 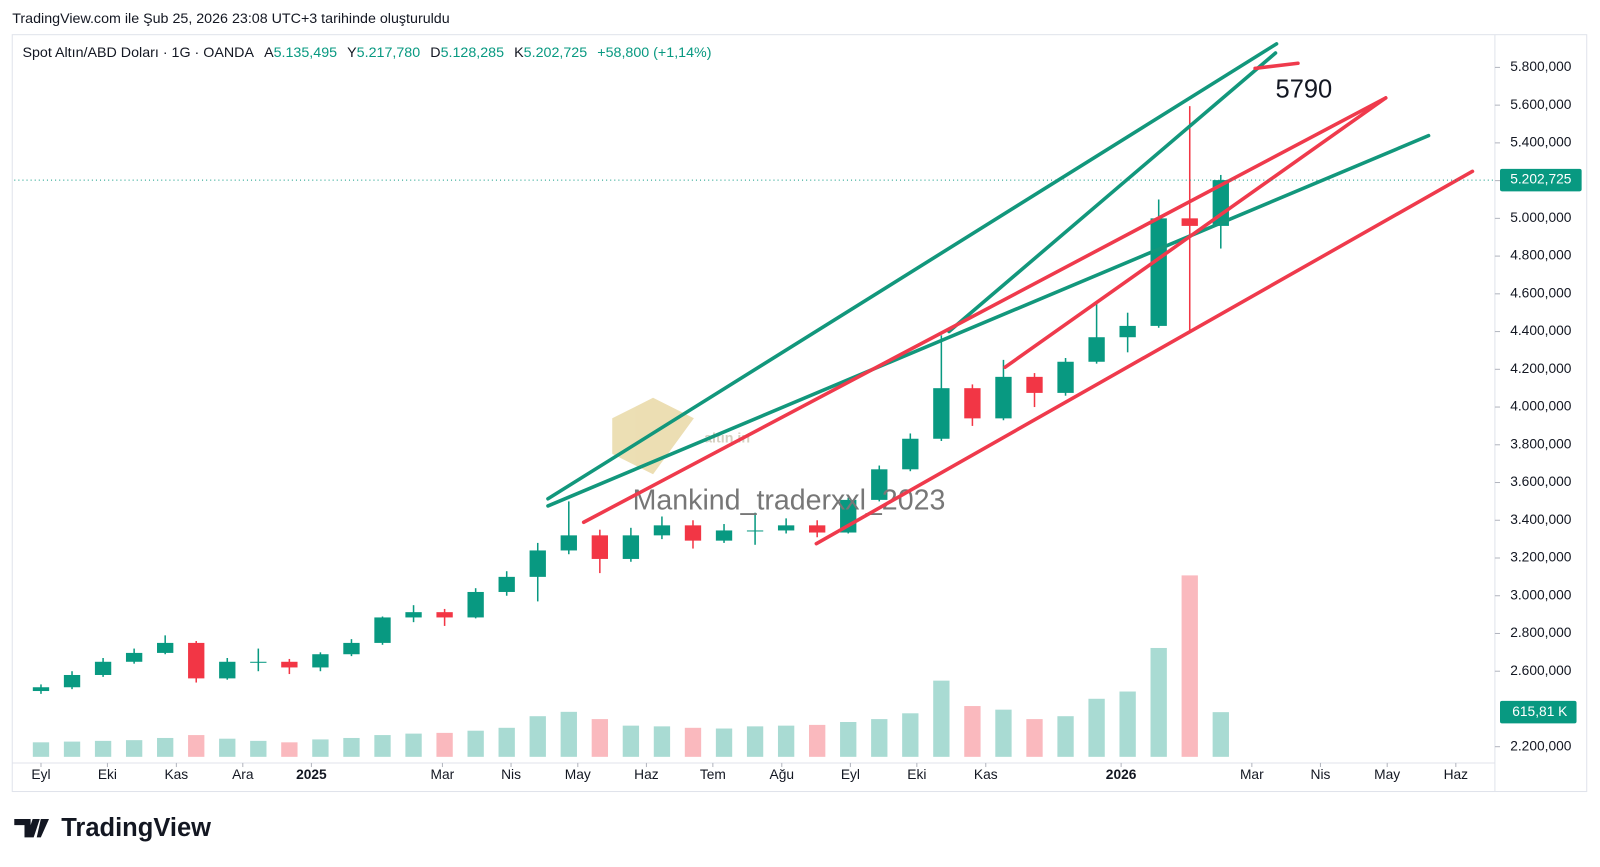 I want to click on ohlc-value: 5.202,725, so click(x=556, y=53).